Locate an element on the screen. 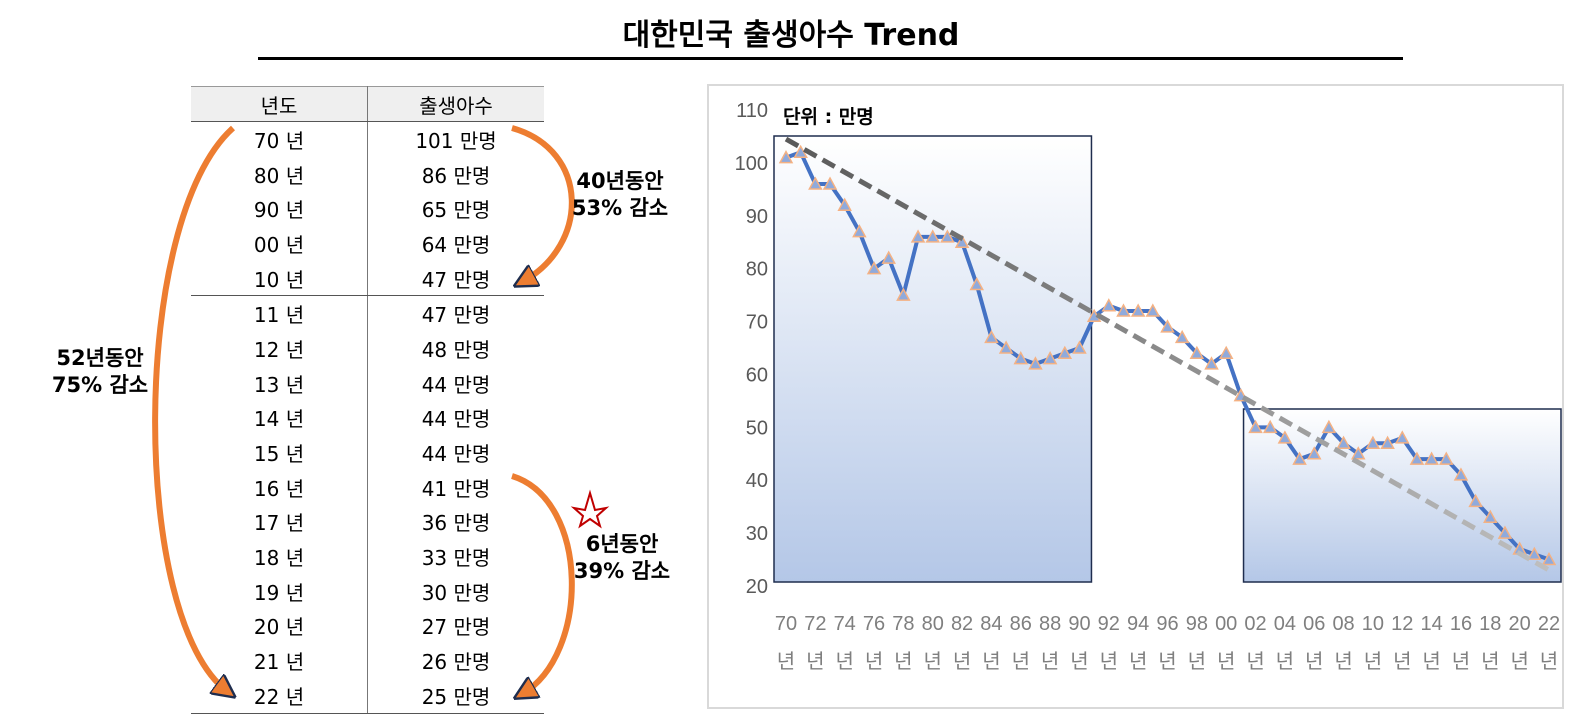 Image resolution: width=1582 pixels, height=718 pixels. cell-year: 00 년 is located at coordinates (279, 243).